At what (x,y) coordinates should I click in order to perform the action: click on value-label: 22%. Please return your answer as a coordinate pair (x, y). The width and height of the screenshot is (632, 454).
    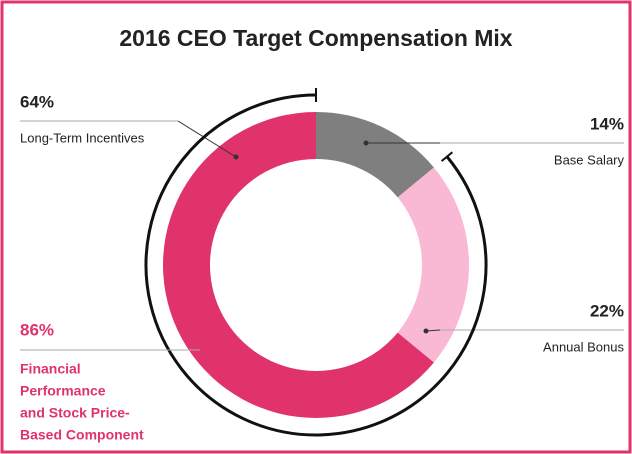
    Looking at the image, I should click on (607, 310).